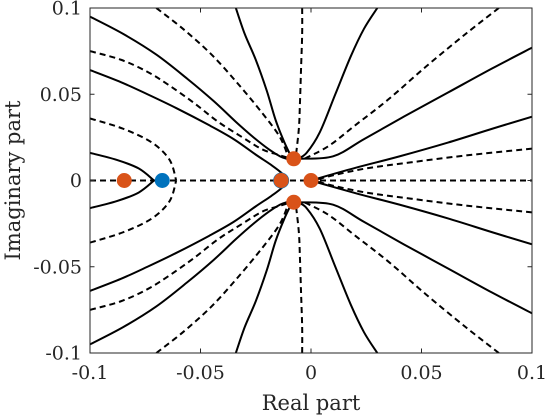 Image resolution: width=548 pixels, height=419 pixels. Describe the element at coordinates (311, 373) in the screenshot. I see `x-tick-label-3: 0` at that location.